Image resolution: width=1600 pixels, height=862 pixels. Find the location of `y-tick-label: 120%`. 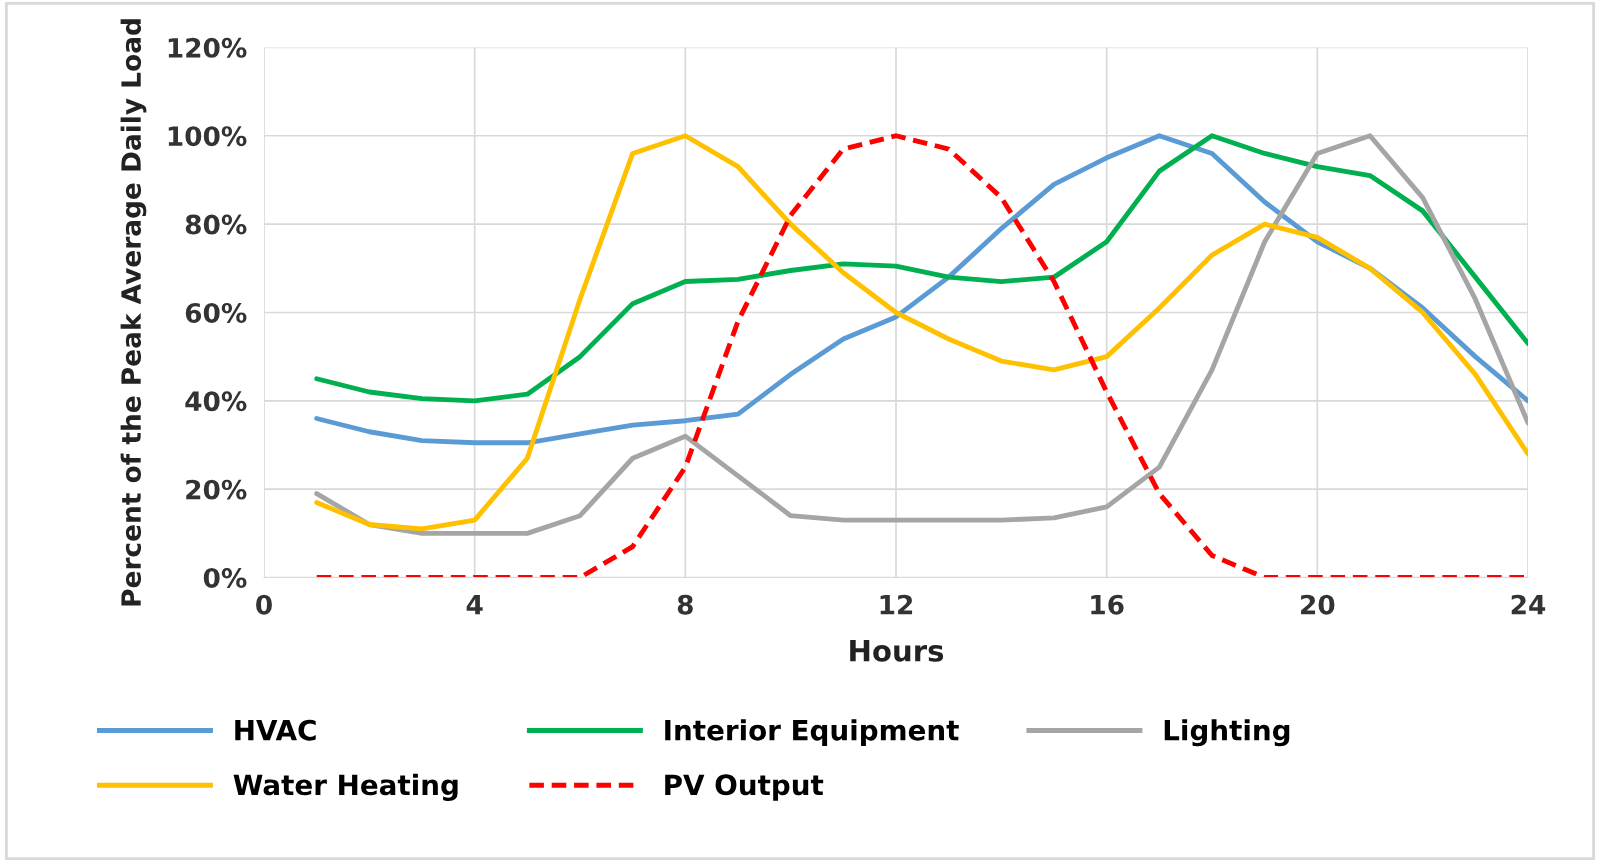

y-tick-label: 120% is located at coordinates (207, 47).